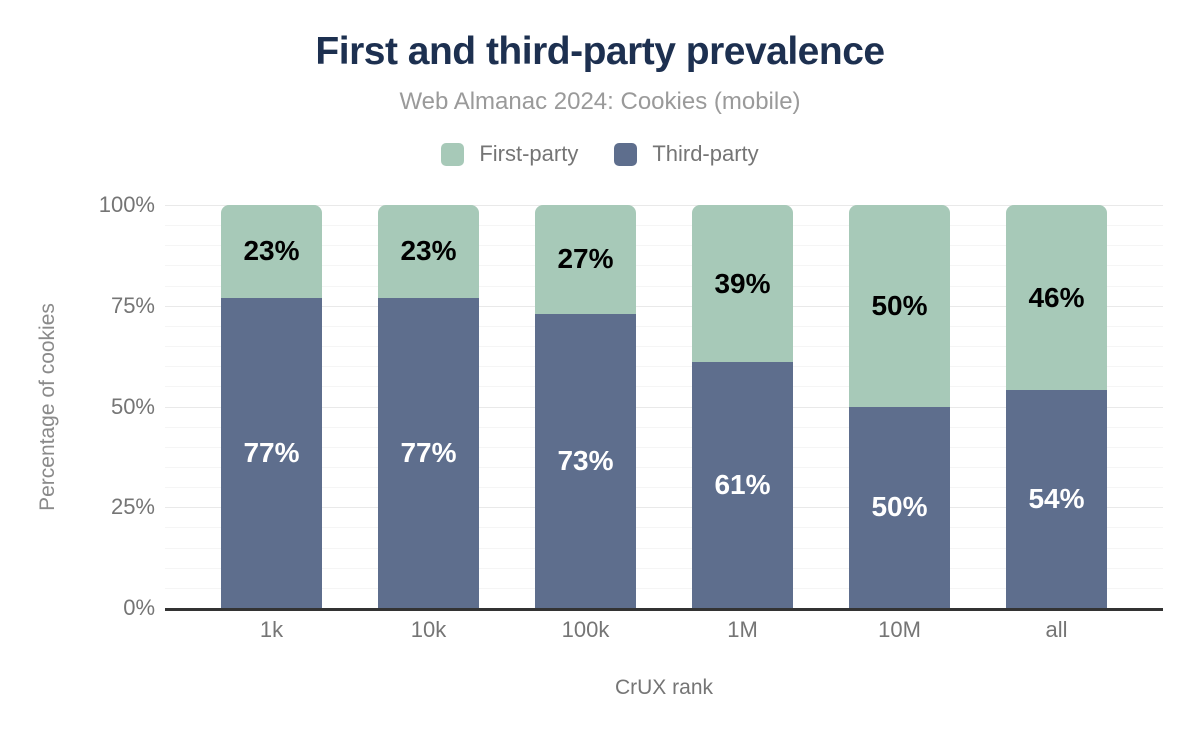 The height and width of the screenshot is (742, 1200). I want to click on chart-title: First and third-party prevalence, so click(600, 51).